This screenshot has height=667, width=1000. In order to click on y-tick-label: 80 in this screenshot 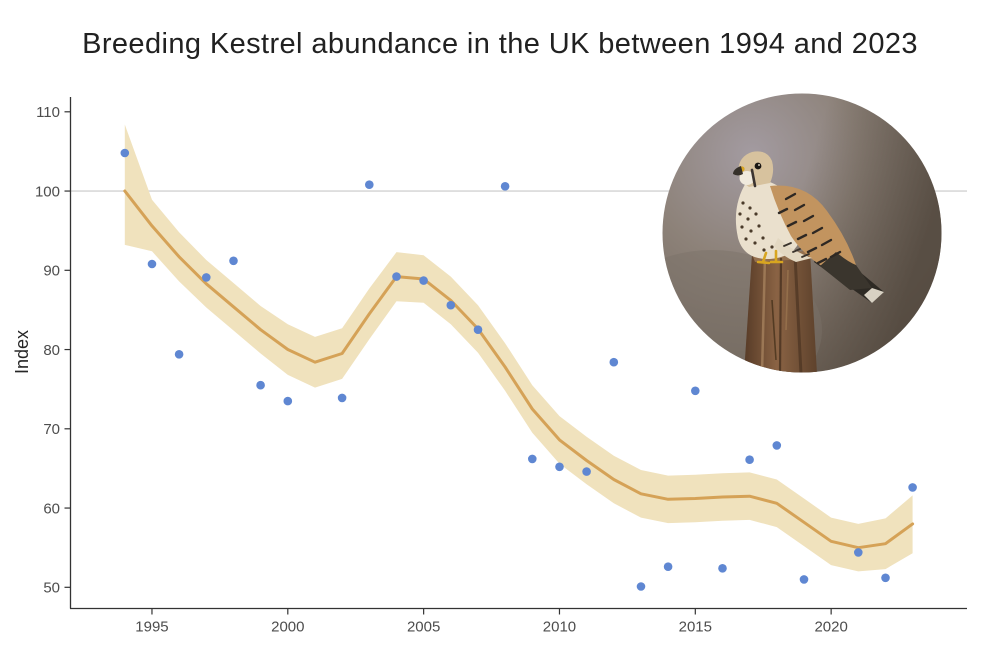, I will do `click(51, 350)`.